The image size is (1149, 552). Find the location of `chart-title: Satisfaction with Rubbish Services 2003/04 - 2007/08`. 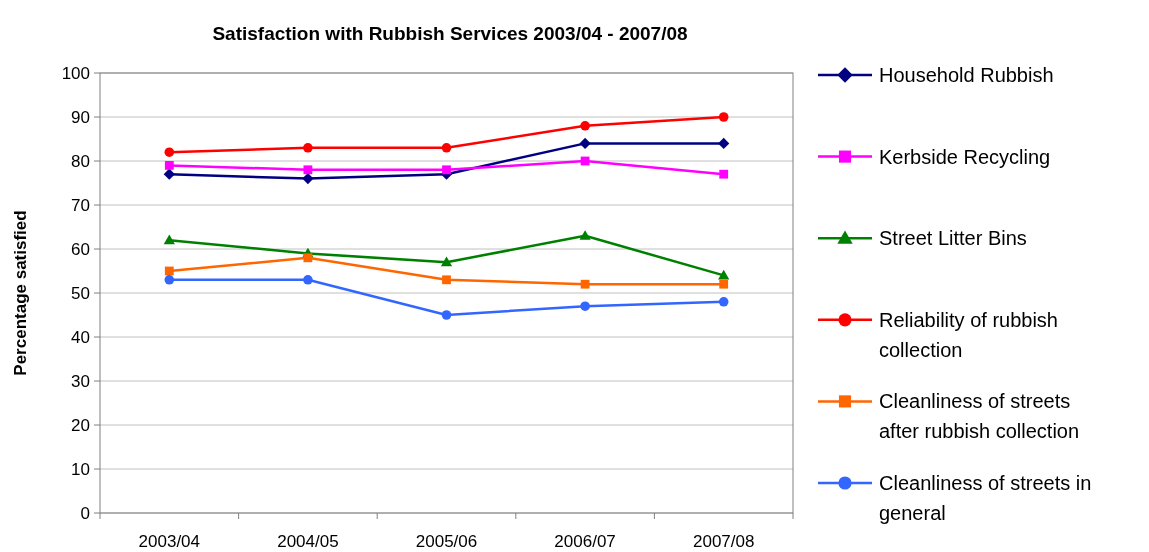

chart-title: Satisfaction with Rubbish Services 2003/04 - 2007/08 is located at coordinates (450, 33).